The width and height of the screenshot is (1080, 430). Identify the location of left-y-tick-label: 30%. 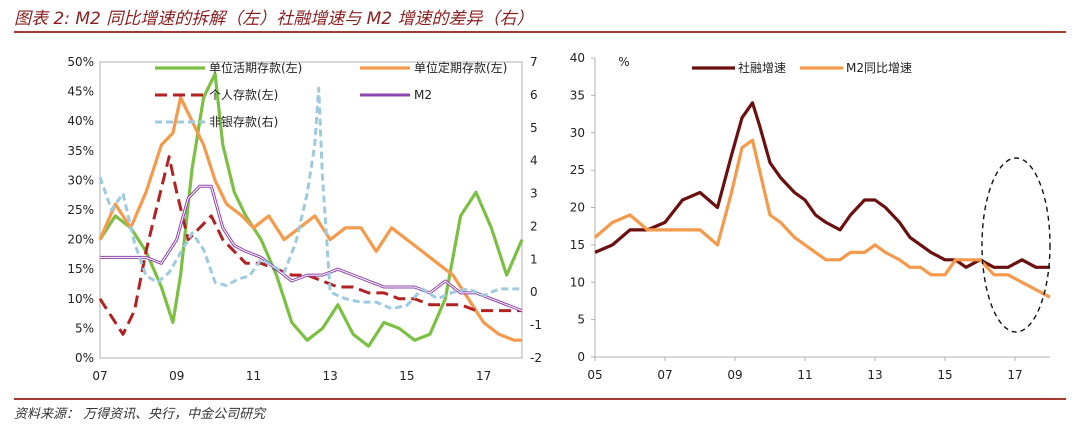
(80, 180).